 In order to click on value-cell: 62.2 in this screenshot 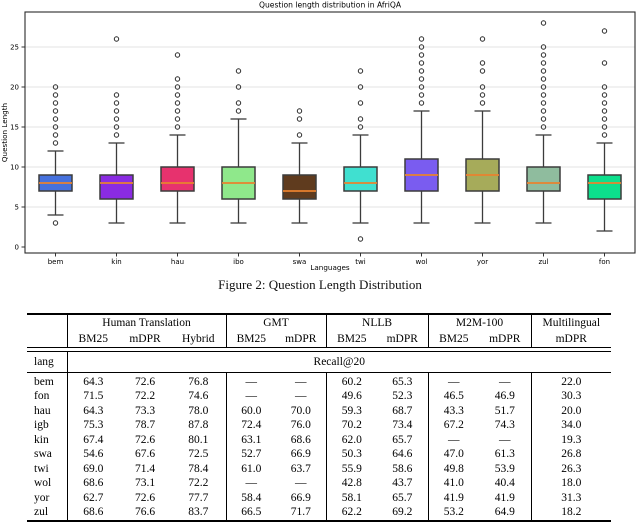, I will do `click(351, 513)`.